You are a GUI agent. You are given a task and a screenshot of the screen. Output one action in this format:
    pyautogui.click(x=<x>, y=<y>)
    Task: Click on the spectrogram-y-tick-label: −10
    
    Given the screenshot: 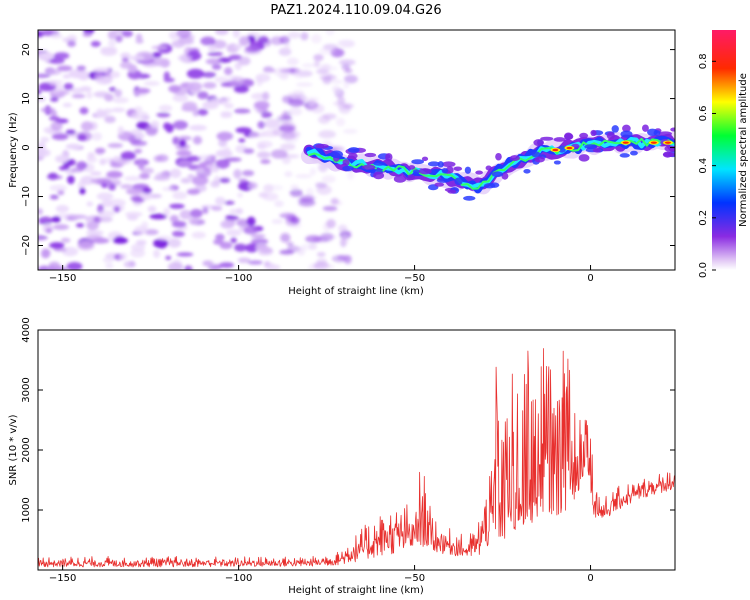 What is the action you would take?
    pyautogui.click(x=26, y=196)
    